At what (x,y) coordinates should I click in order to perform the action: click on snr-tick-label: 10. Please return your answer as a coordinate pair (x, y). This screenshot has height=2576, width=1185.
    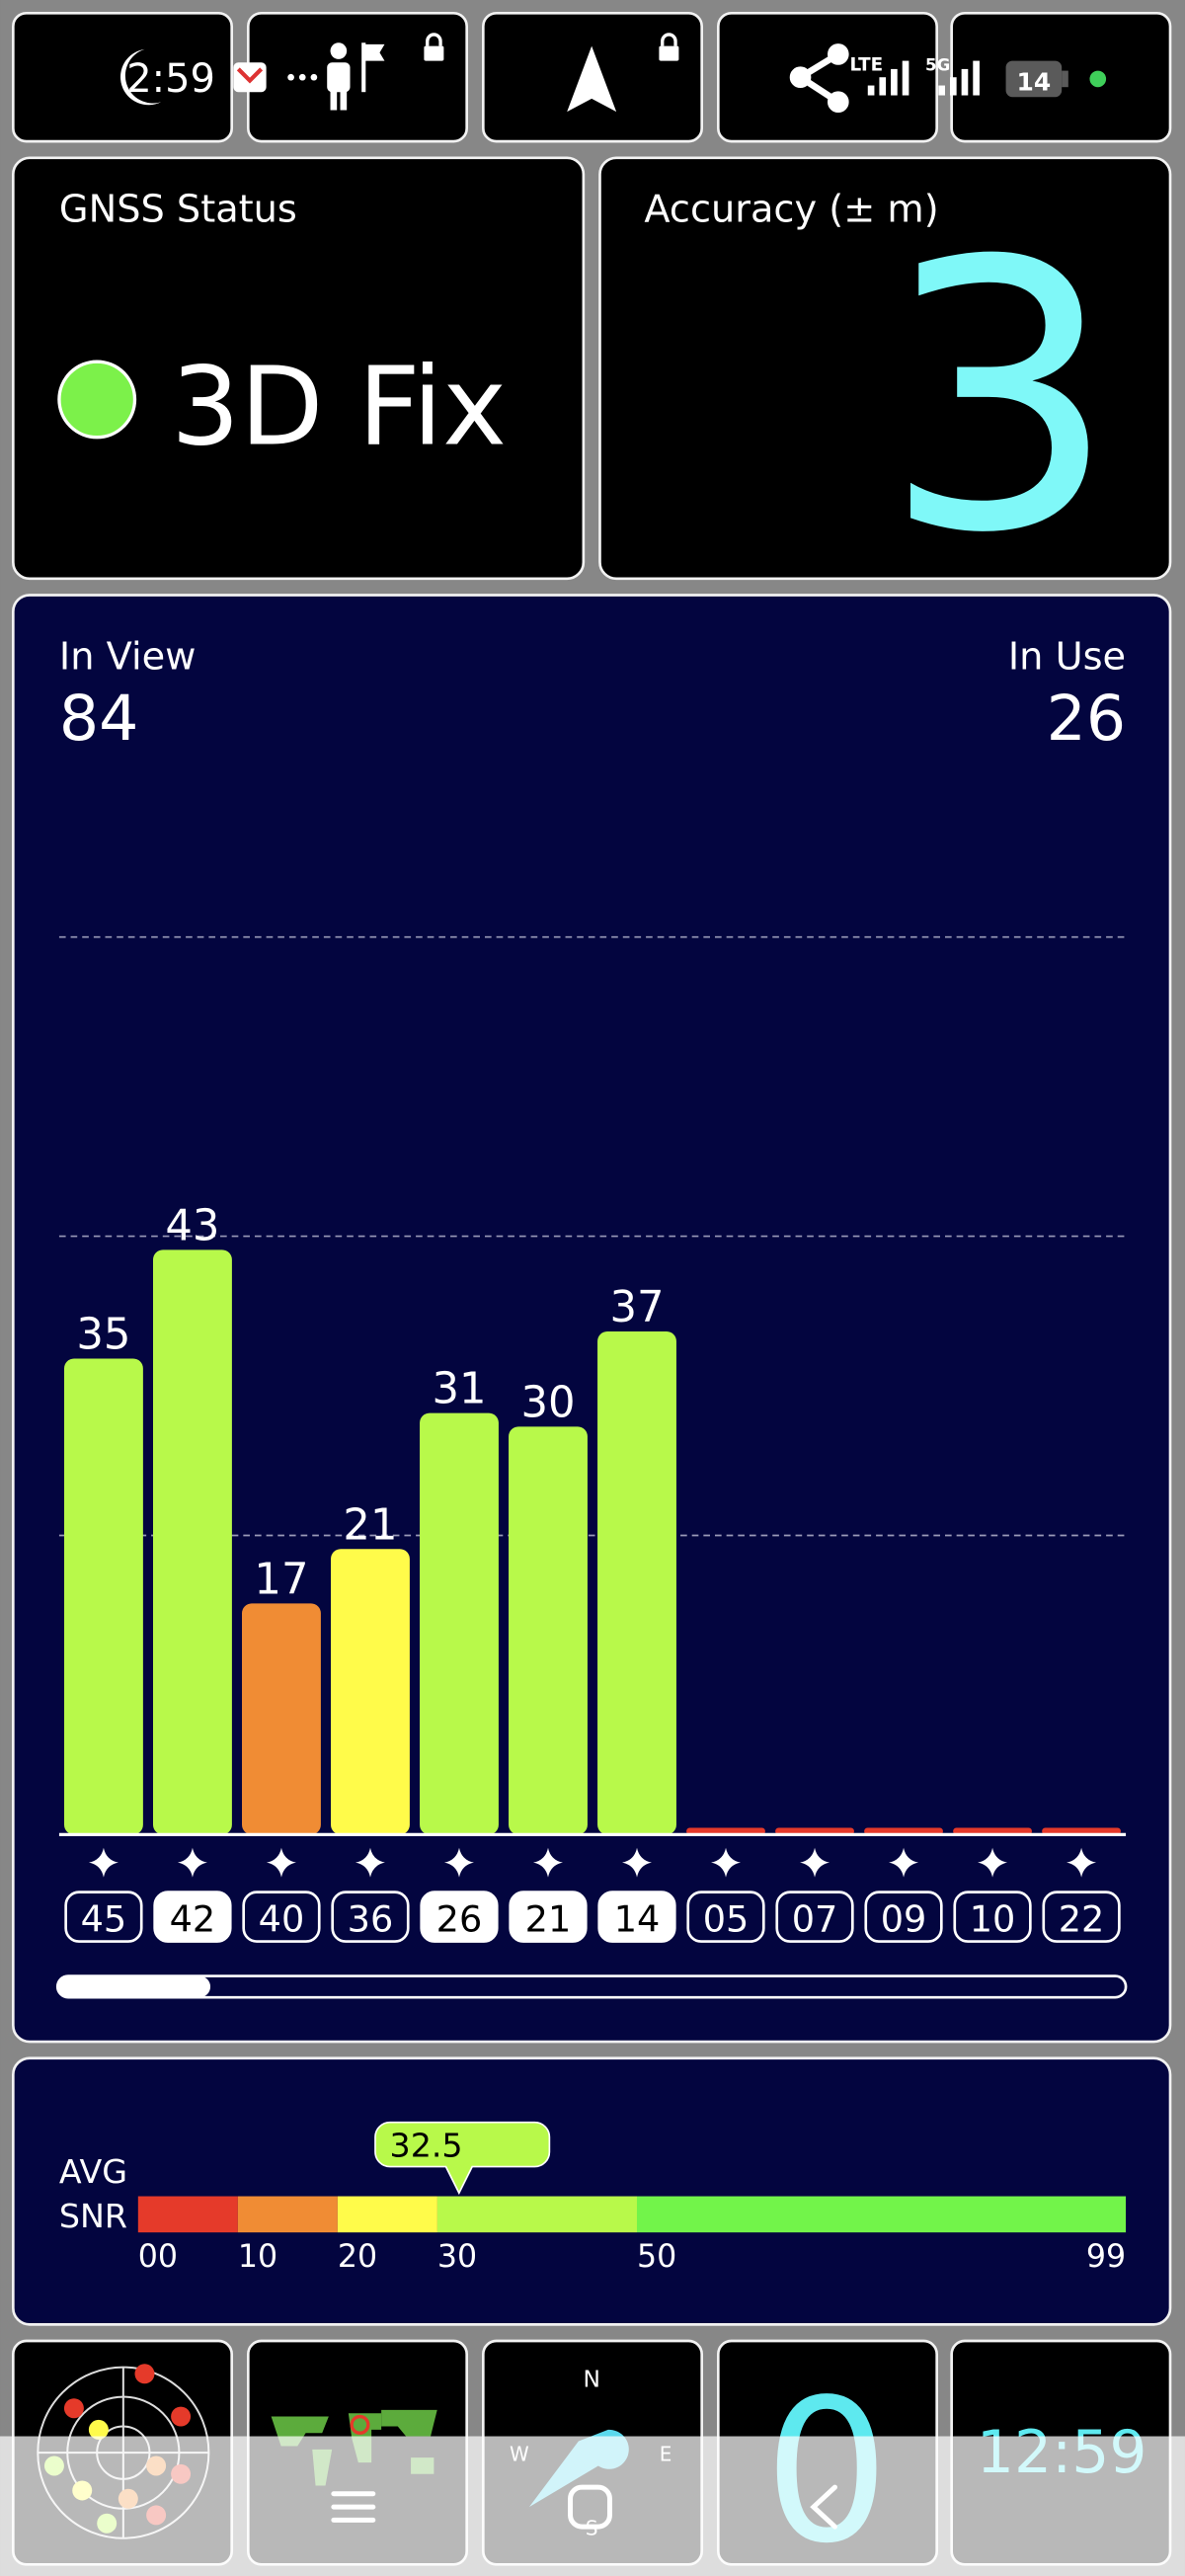
    Looking at the image, I should click on (258, 2257).